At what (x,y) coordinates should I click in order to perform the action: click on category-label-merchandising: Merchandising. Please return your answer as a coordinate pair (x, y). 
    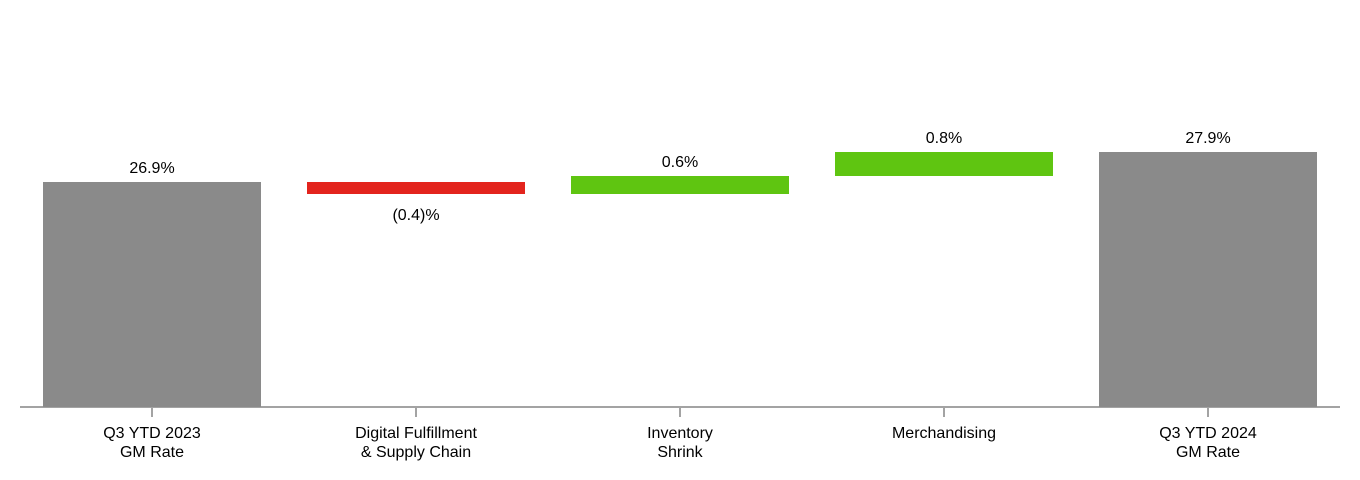
    Looking at the image, I should click on (944, 433).